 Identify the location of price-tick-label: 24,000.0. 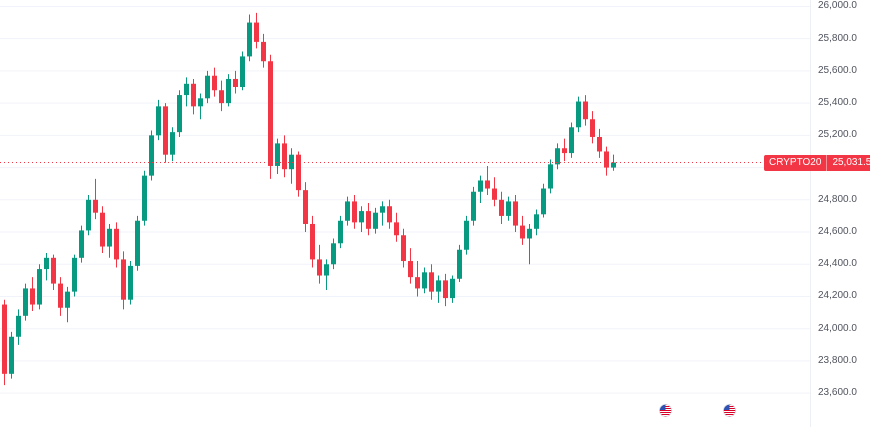
(837, 328).